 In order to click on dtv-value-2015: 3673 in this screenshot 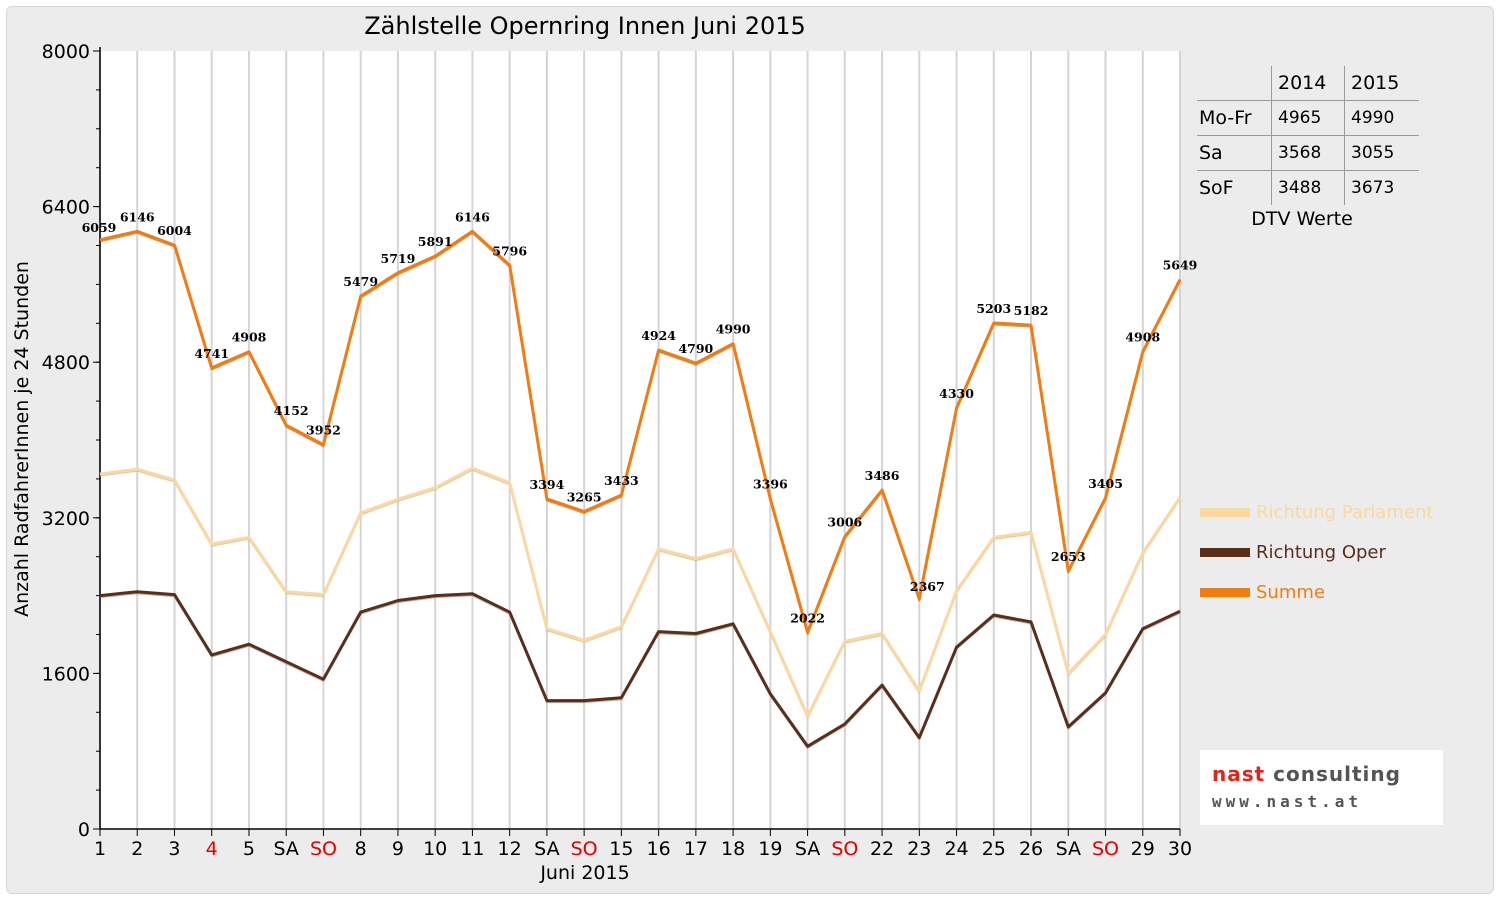, I will do `click(1381, 187)`.